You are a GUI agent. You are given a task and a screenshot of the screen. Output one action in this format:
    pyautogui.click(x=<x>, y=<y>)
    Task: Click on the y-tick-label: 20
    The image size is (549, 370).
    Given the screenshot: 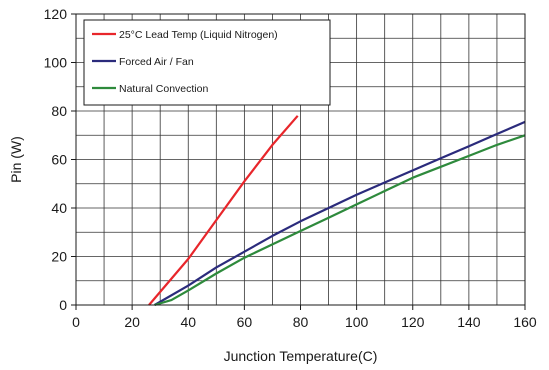 What is the action you would take?
    pyautogui.click(x=59, y=257)
    